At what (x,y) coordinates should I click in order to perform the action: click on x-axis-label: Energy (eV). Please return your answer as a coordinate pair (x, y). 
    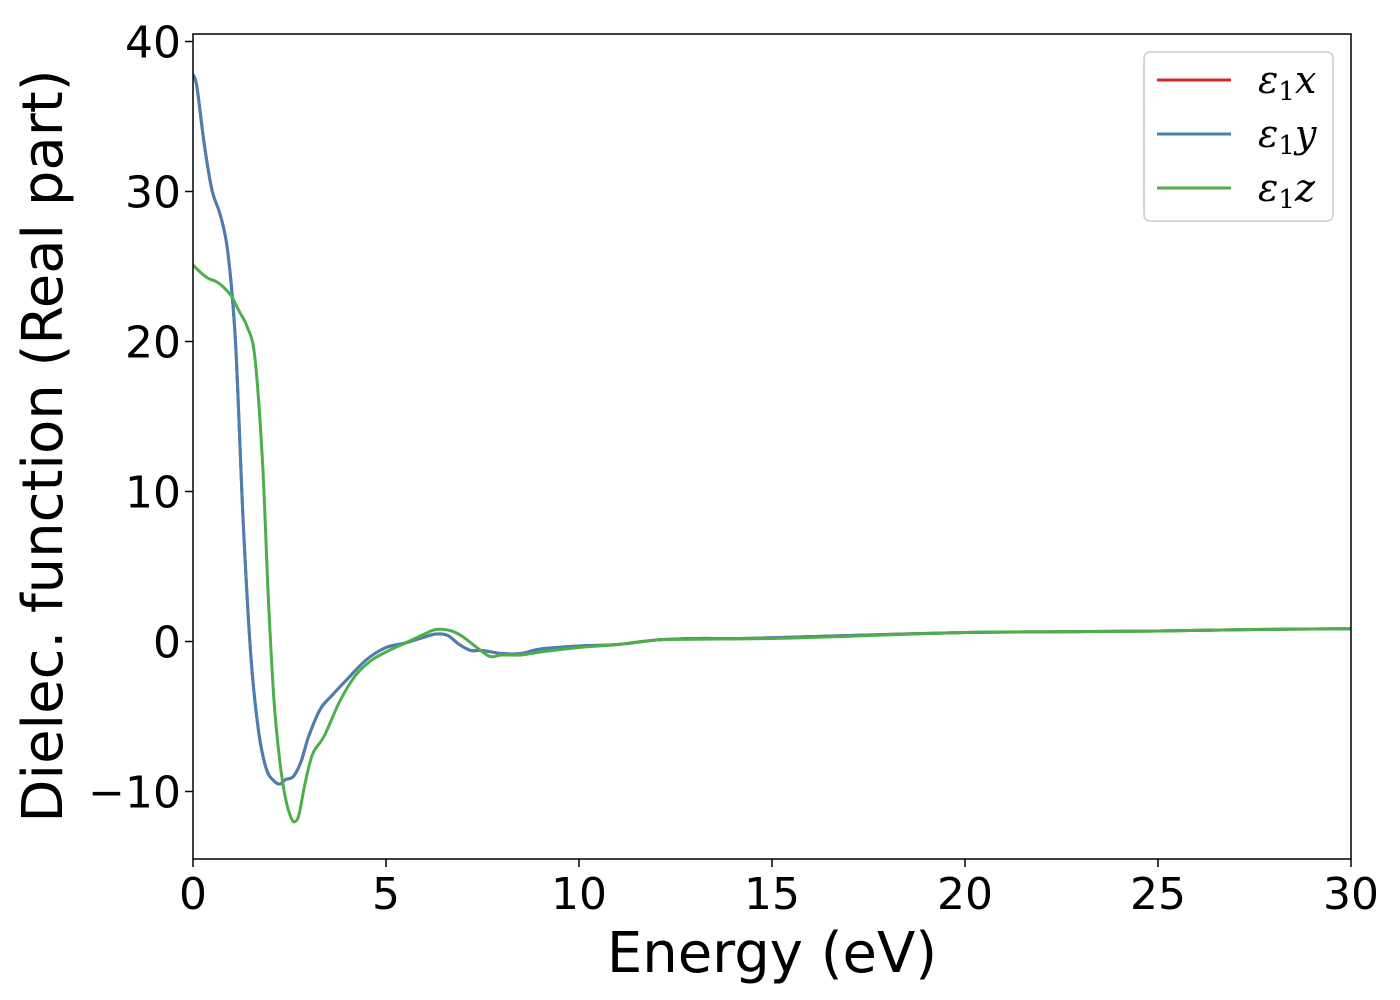
    Looking at the image, I should click on (772, 953).